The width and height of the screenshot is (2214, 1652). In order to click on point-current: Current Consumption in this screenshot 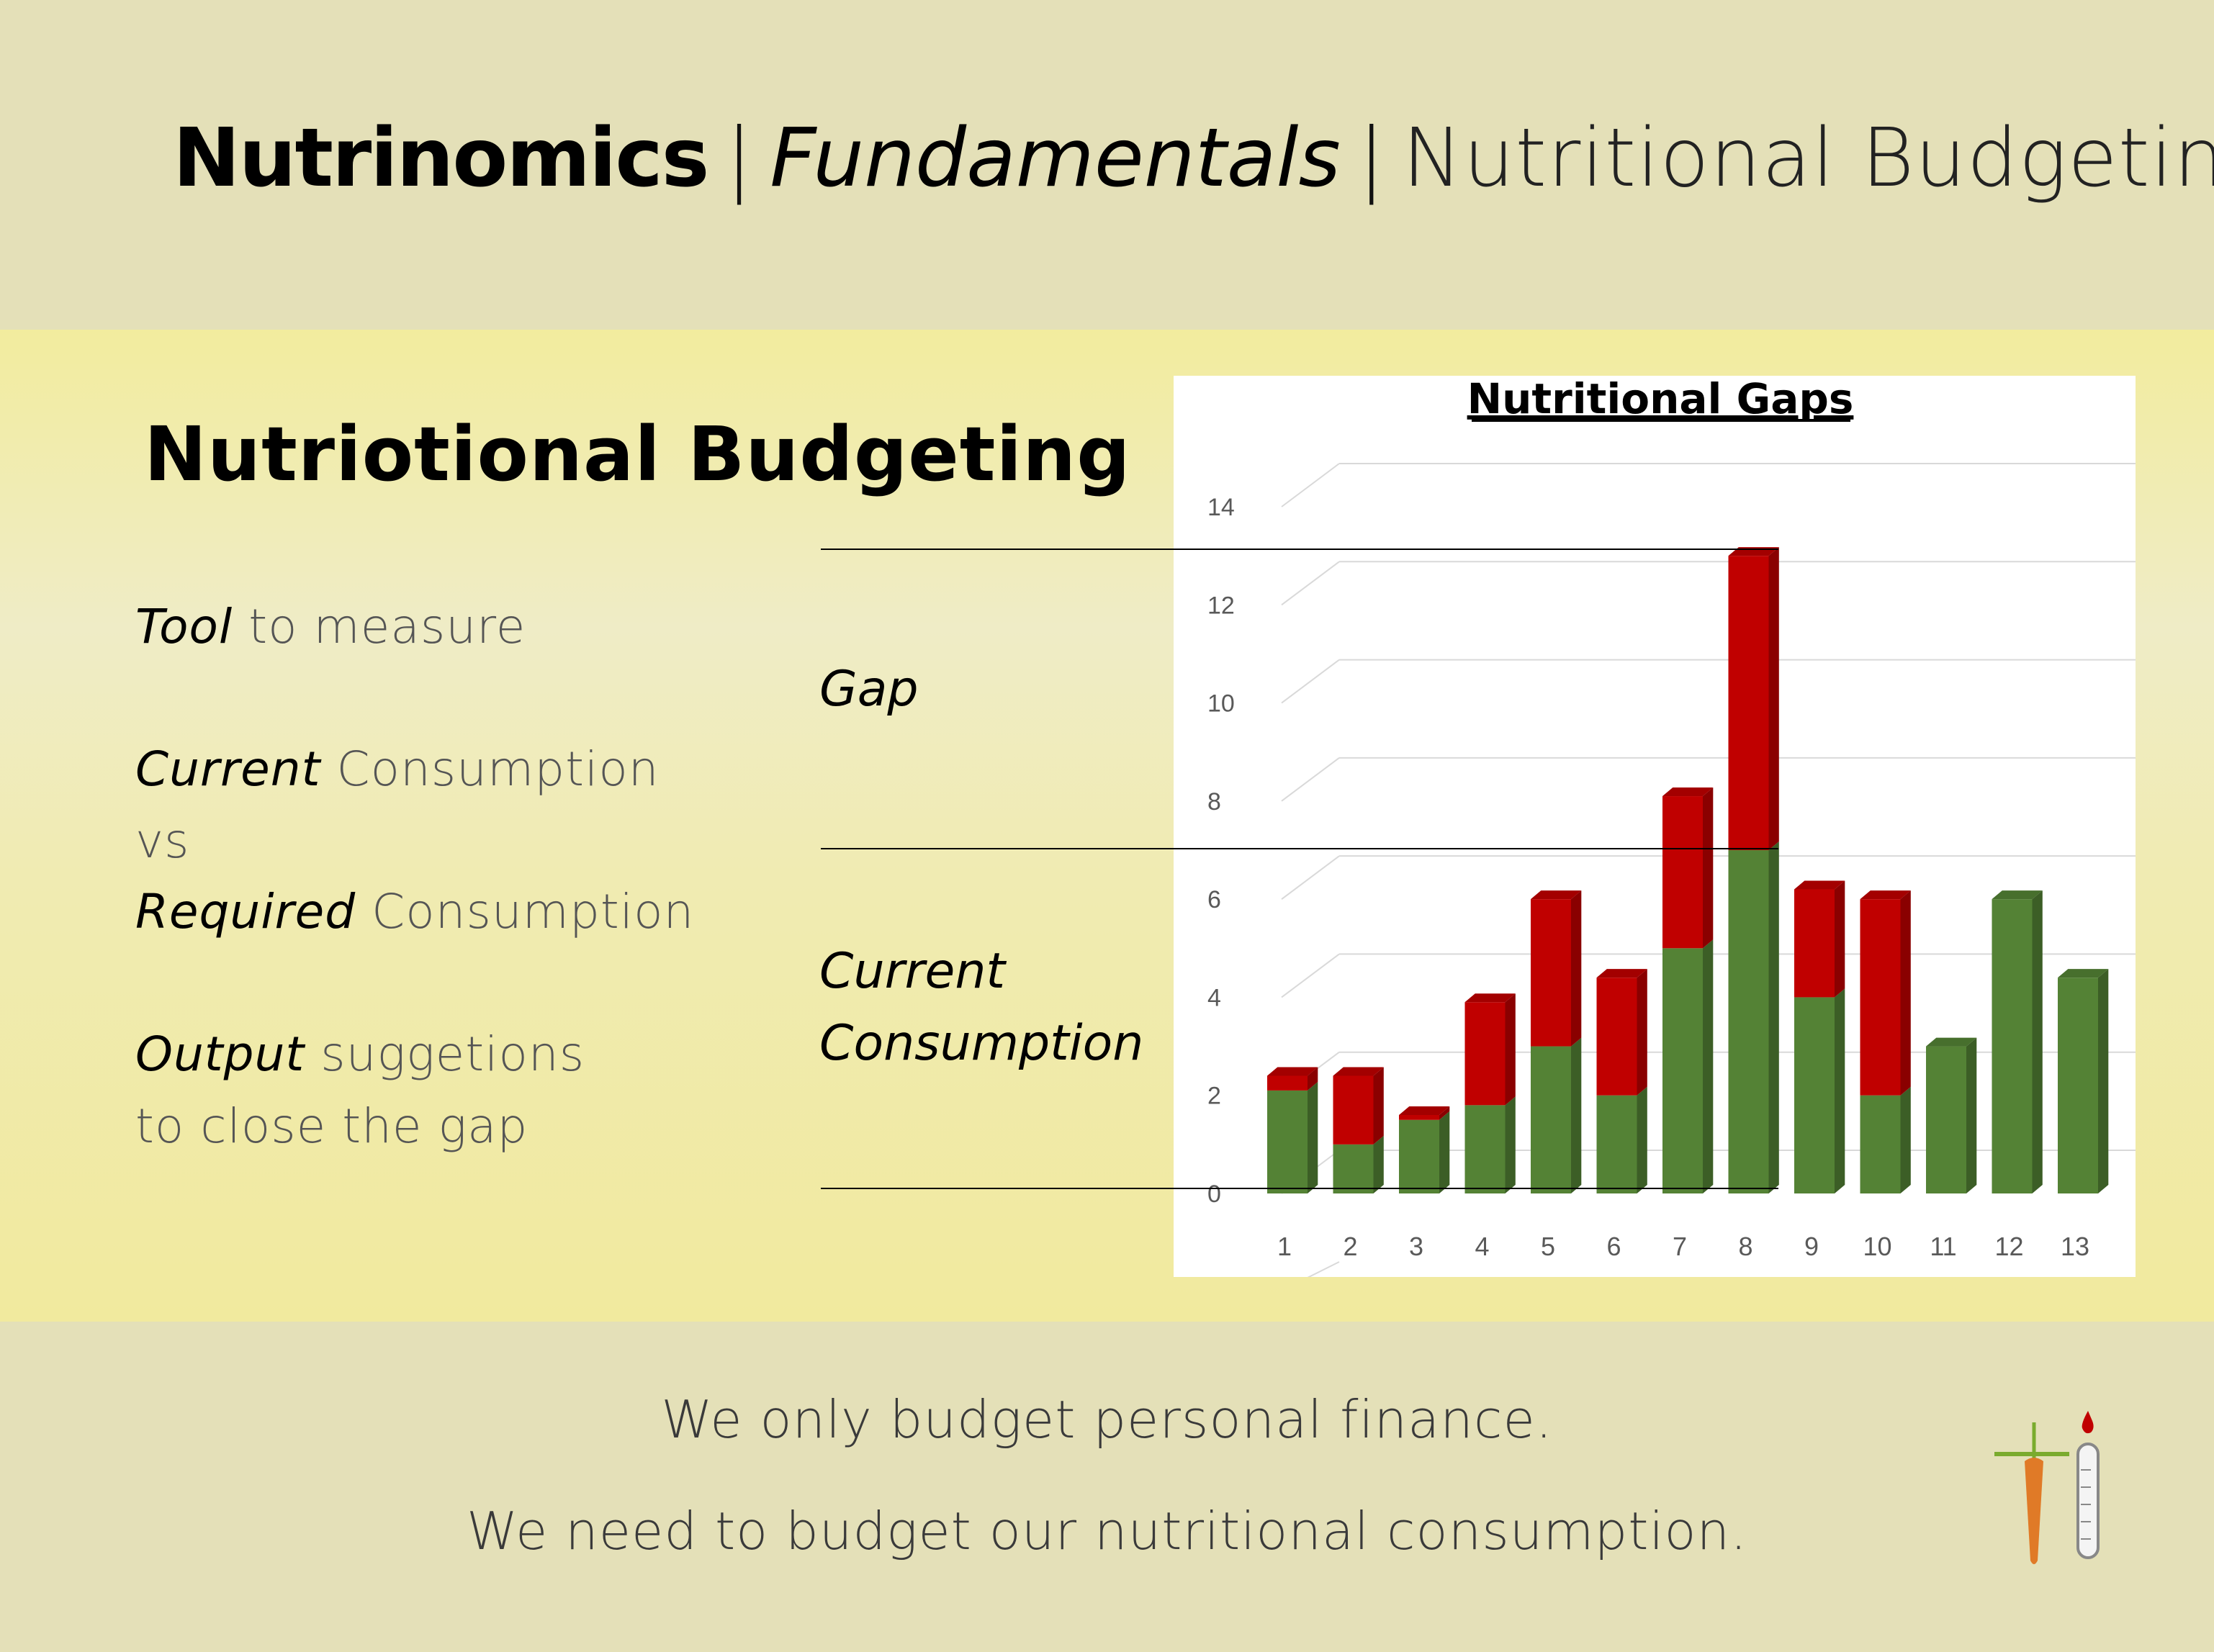, I will do `click(397, 769)`.